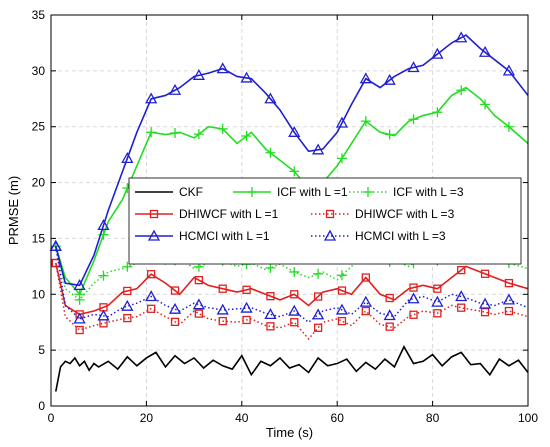  Describe the element at coordinates (406, 192) in the screenshot. I see `legend-entry: ICF with L =3` at that location.